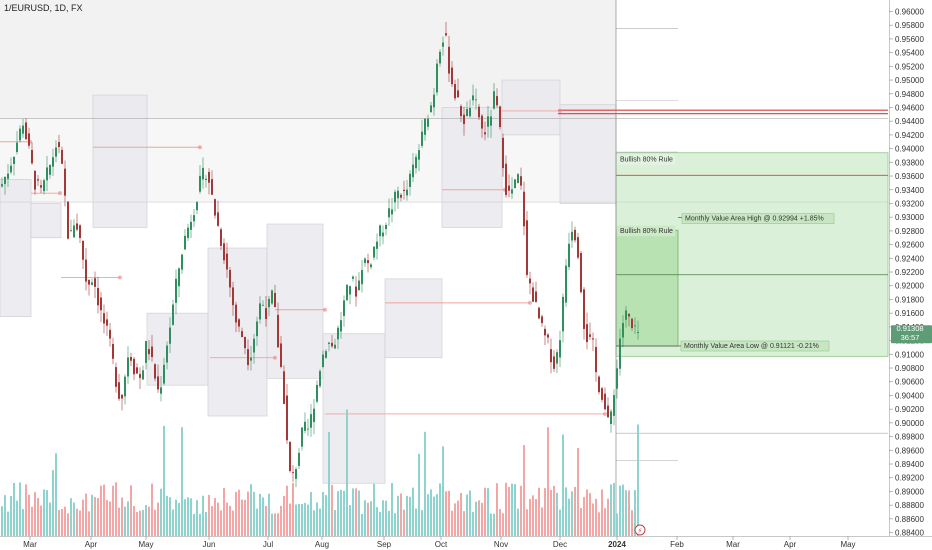 The image size is (932, 550). I want to click on poc-marker, so click(325, 309).